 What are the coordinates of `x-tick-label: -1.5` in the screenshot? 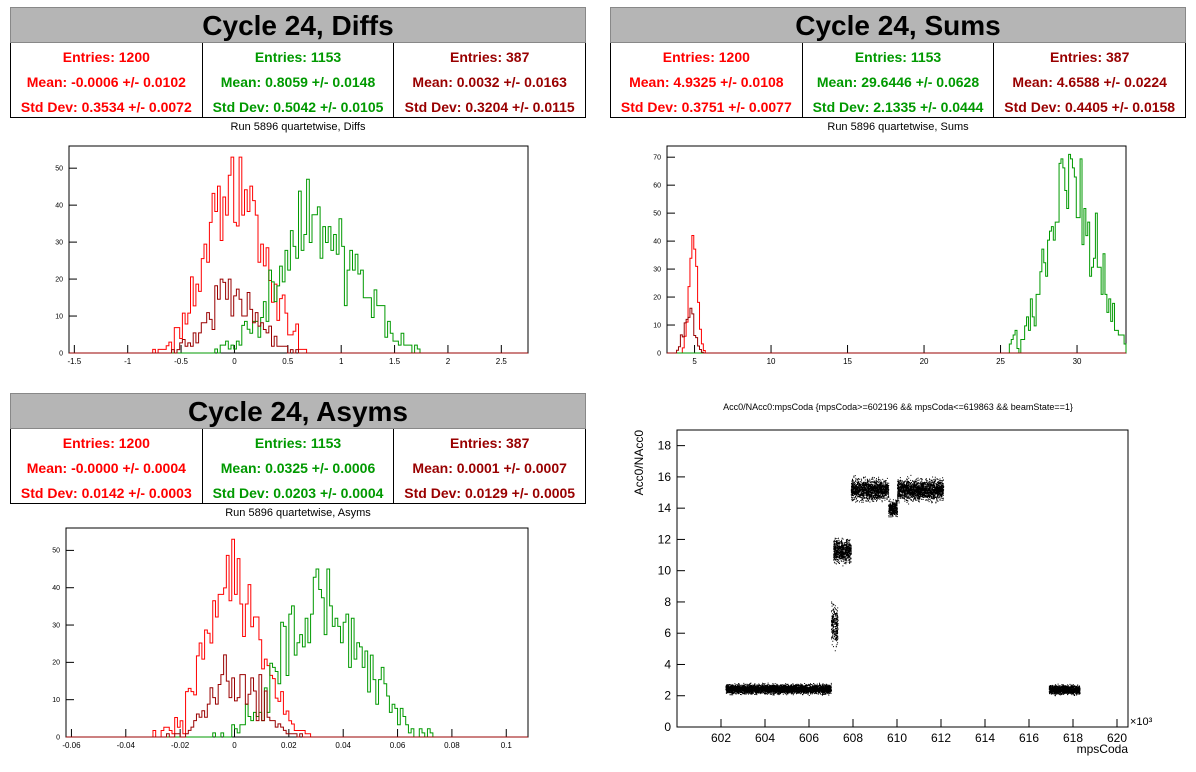 It's located at (74, 361).